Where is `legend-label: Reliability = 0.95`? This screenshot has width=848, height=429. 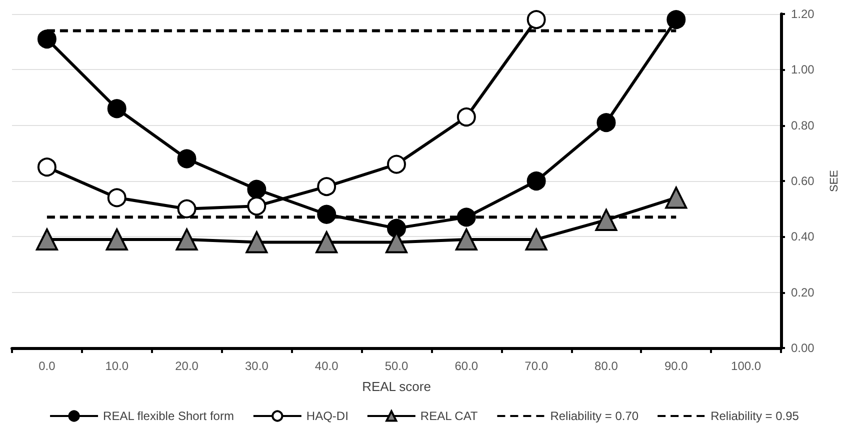 legend-label: Reliability = 0.95 is located at coordinates (755, 416).